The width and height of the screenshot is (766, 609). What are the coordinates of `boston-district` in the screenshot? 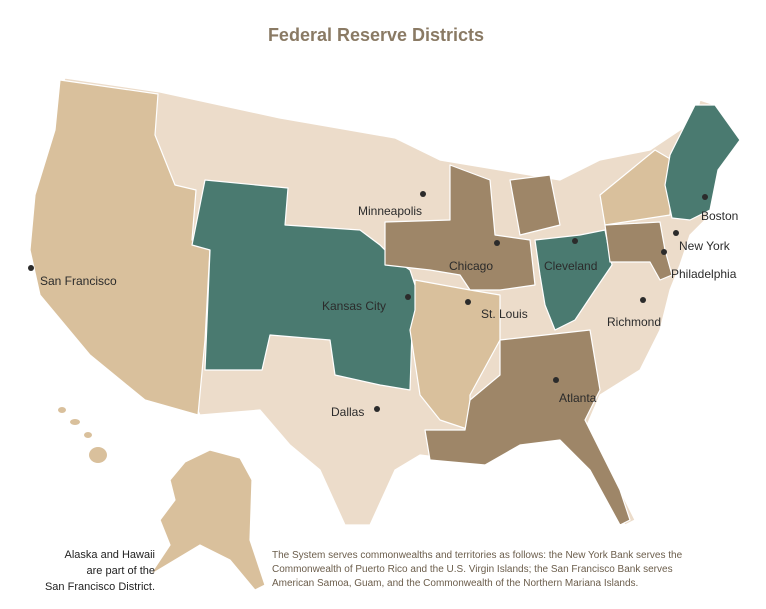 It's located at (702, 162).